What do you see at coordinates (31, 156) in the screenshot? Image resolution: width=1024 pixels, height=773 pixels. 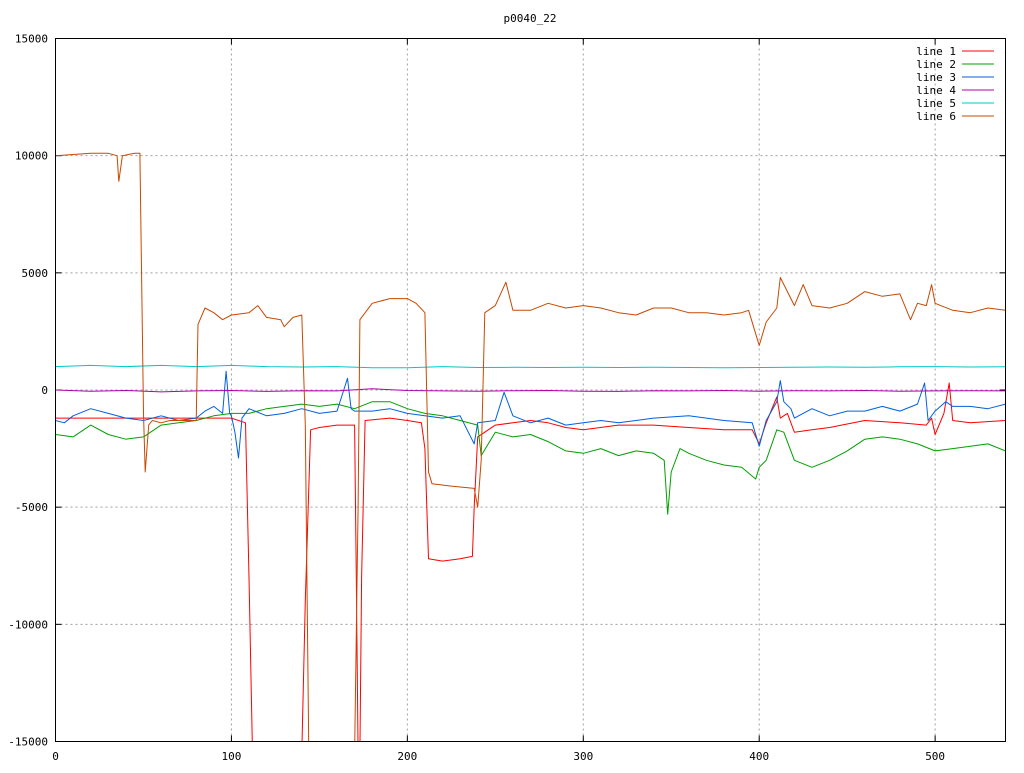 I see `y-tick-label: 10000` at bounding box center [31, 156].